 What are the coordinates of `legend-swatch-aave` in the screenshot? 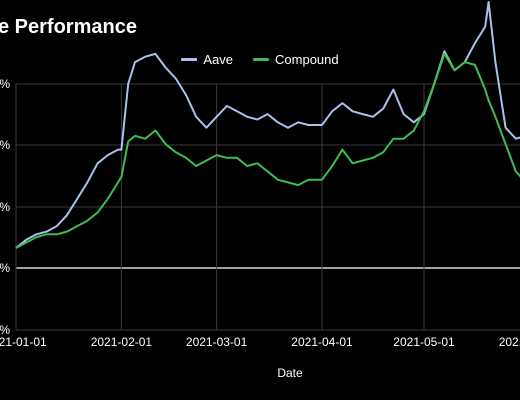 It's located at (189, 59).